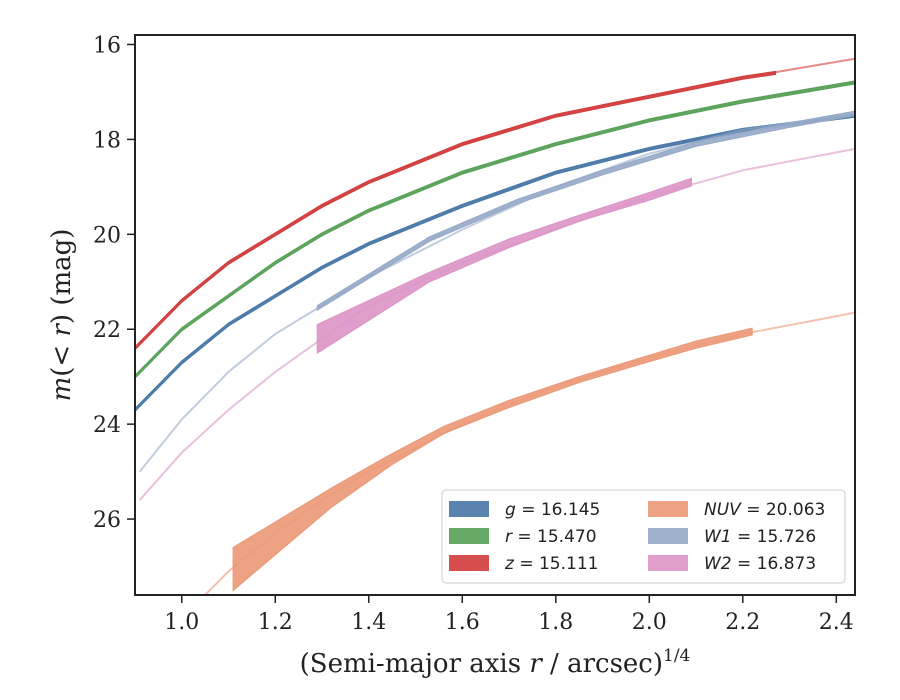 This screenshot has width=900, height=700. Describe the element at coordinates (509, 615) in the screenshot. I see `x-axis-ticks: 1.0 1.2 1.4 1.6 1.8 2.0 2.2 2.4` at that location.